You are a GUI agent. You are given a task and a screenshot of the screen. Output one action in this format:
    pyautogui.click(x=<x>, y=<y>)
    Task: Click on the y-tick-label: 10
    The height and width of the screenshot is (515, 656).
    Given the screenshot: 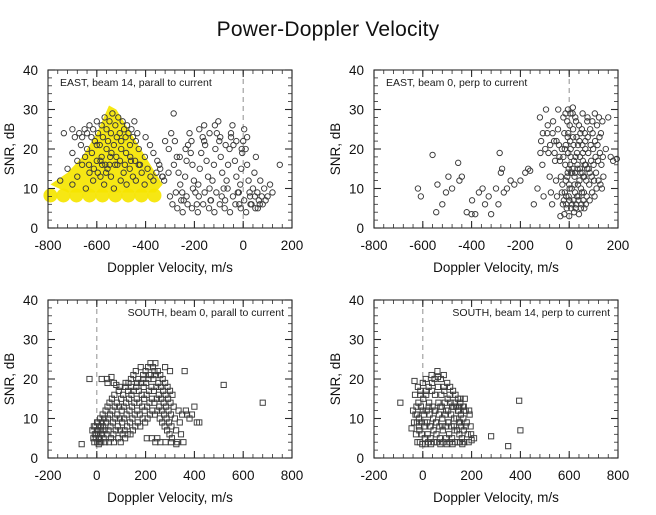 What is the action you would take?
    pyautogui.click(x=30, y=189)
    